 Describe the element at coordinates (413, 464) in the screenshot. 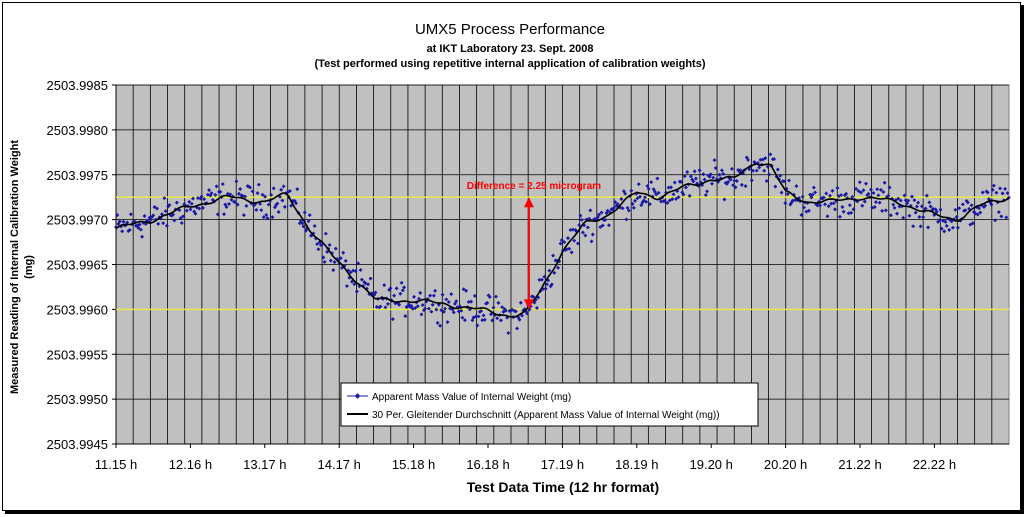

I see `x-tick-label: 15.18 h` at that location.